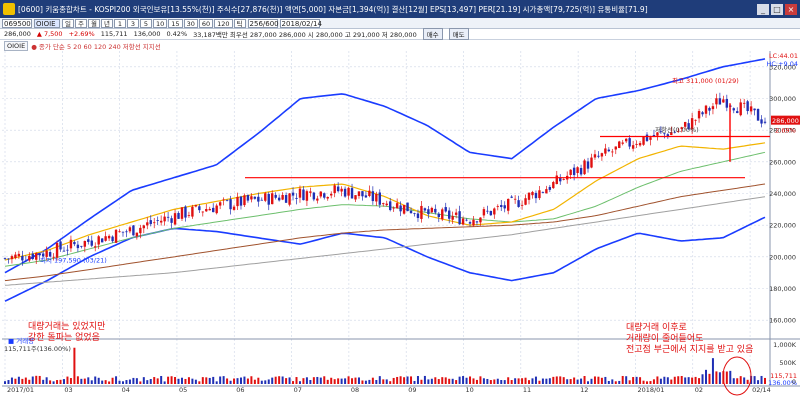 This screenshot has height=400, width=800. Describe the element at coordinates (300, 23) in the screenshot. I see `date-field: 2018/02/14` at that location.